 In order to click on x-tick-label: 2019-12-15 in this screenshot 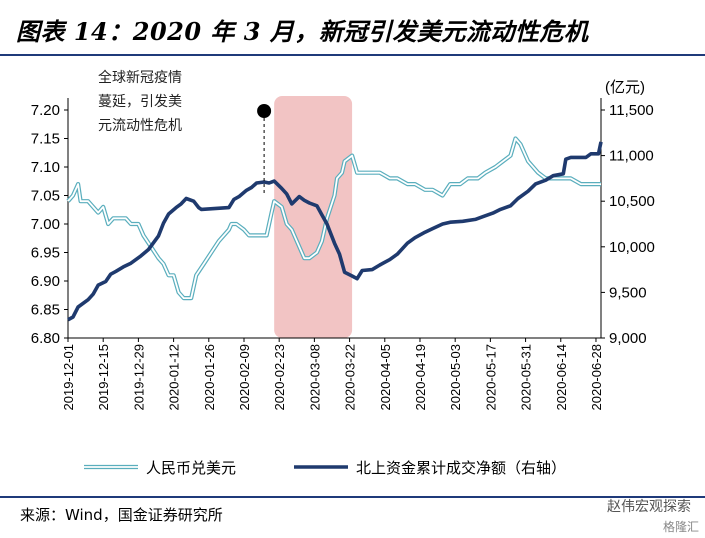, I will do `click(103, 377)`.